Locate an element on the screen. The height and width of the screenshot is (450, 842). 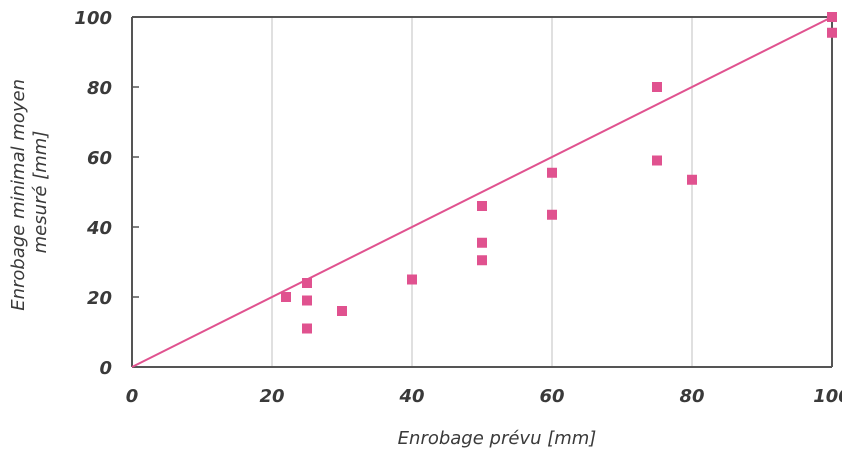
y-axis-title: Enrobage minimal moyen mesuré [mm] is located at coordinates (29, 192).